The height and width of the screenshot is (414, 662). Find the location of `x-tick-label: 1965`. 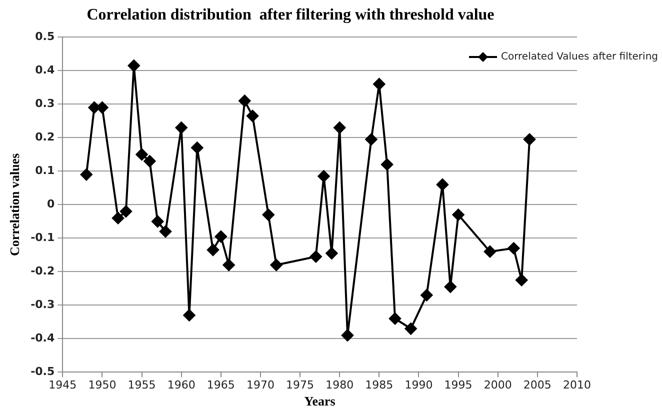

x-tick-label: 1965 is located at coordinates (220, 385).